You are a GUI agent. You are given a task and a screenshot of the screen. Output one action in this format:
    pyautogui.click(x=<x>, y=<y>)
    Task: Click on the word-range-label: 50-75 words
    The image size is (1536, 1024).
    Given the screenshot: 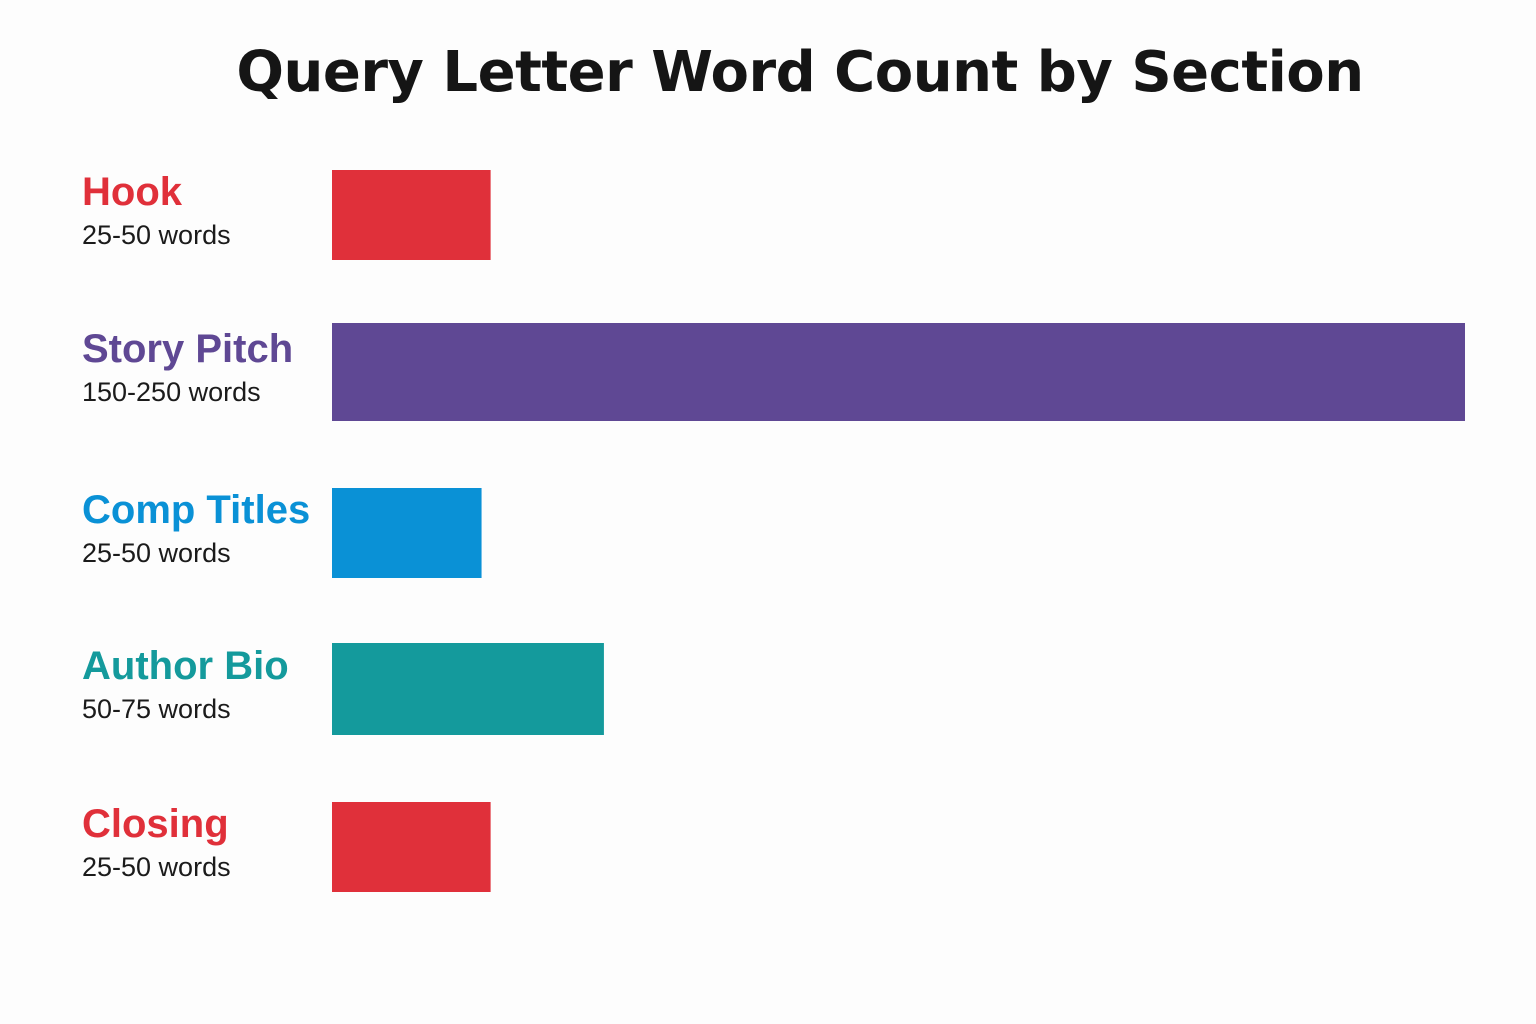 What is the action you would take?
    pyautogui.click(x=156, y=709)
    